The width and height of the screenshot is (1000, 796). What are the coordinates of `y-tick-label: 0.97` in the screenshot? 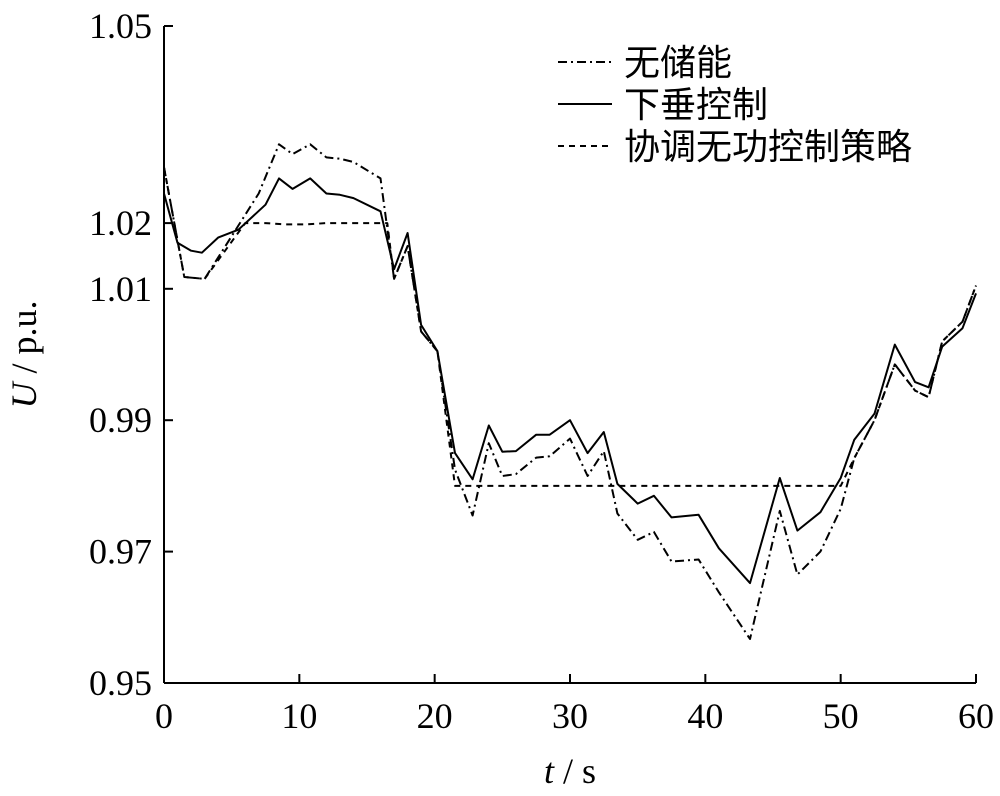 It's located at (120, 552).